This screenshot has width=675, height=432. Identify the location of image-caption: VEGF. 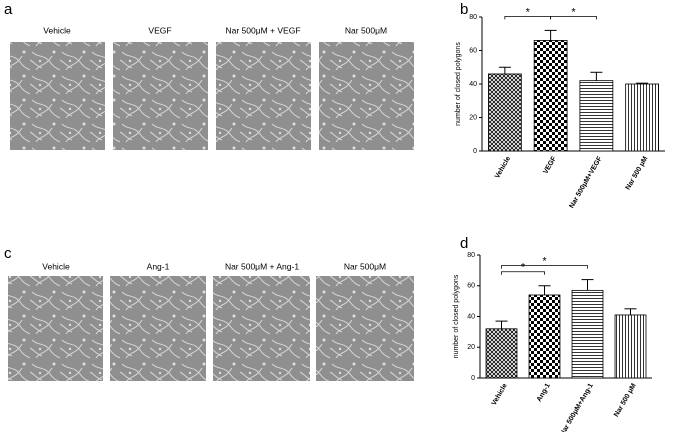
(159, 30).